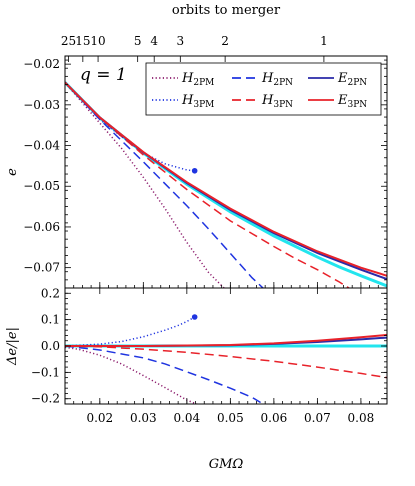  I want to click on top-axis-tick-label: 1, so click(324, 41).